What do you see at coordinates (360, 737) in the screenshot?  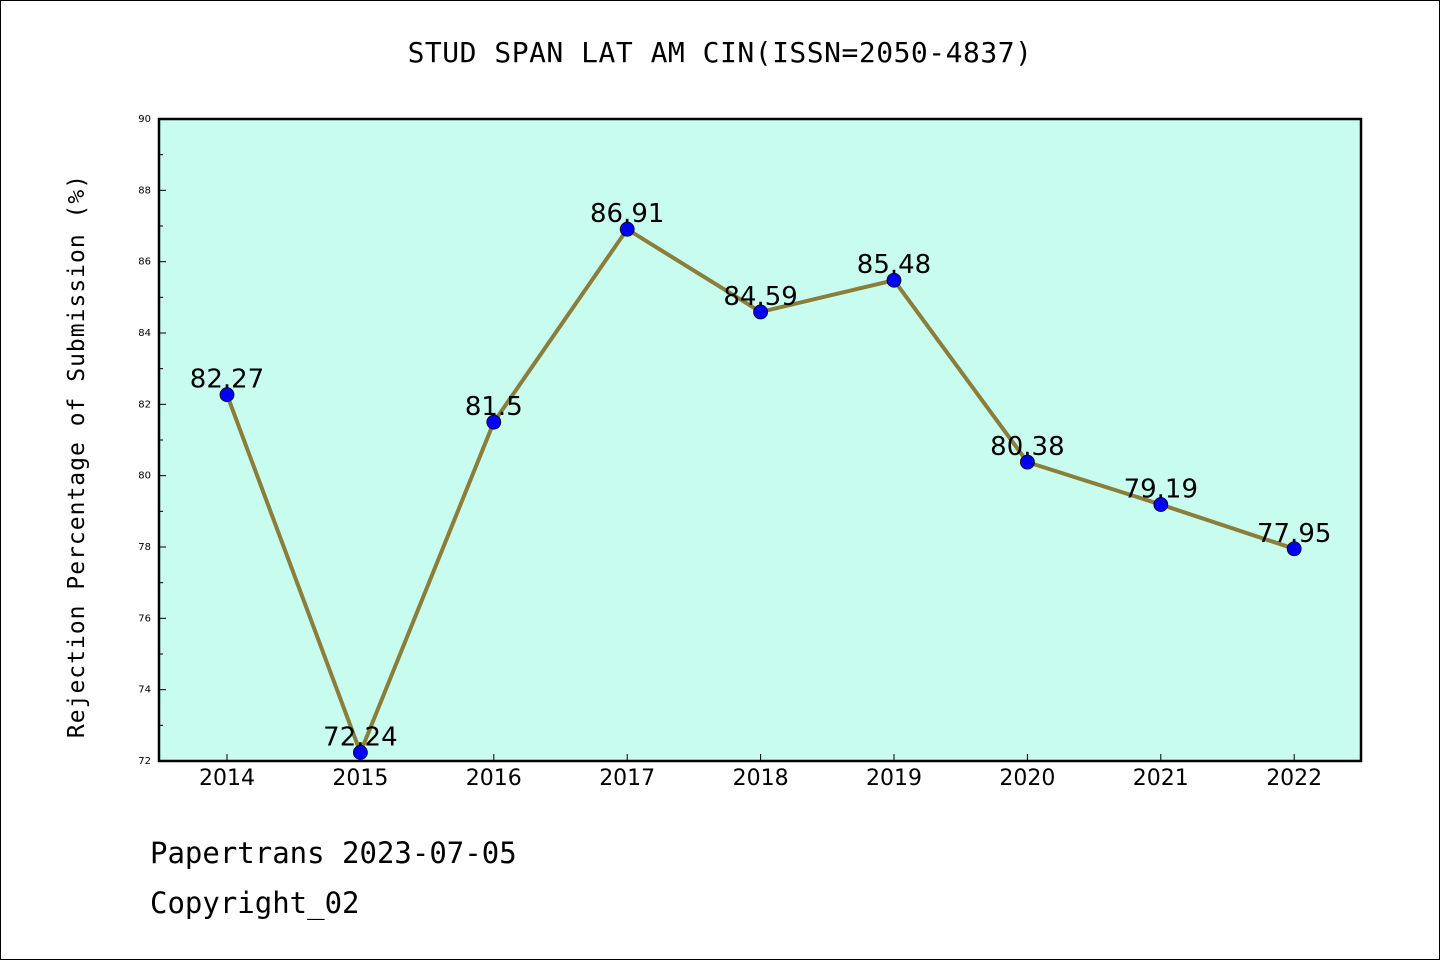 I see `data-label: 72.24` at bounding box center [360, 737].